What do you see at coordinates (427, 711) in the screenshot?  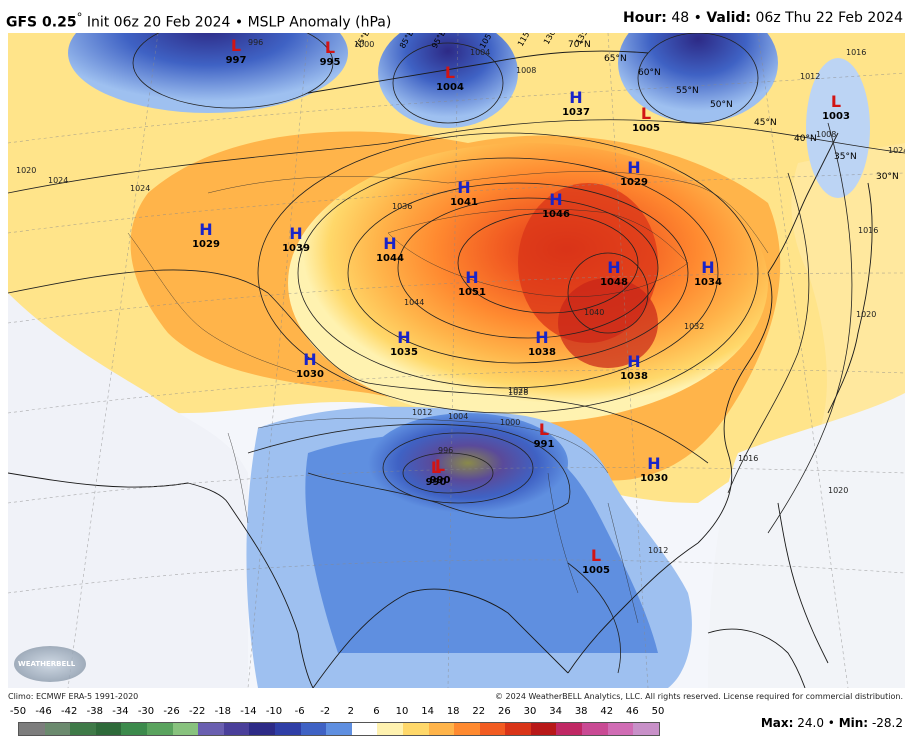 I see `legend-tick: 14` at bounding box center [427, 711].